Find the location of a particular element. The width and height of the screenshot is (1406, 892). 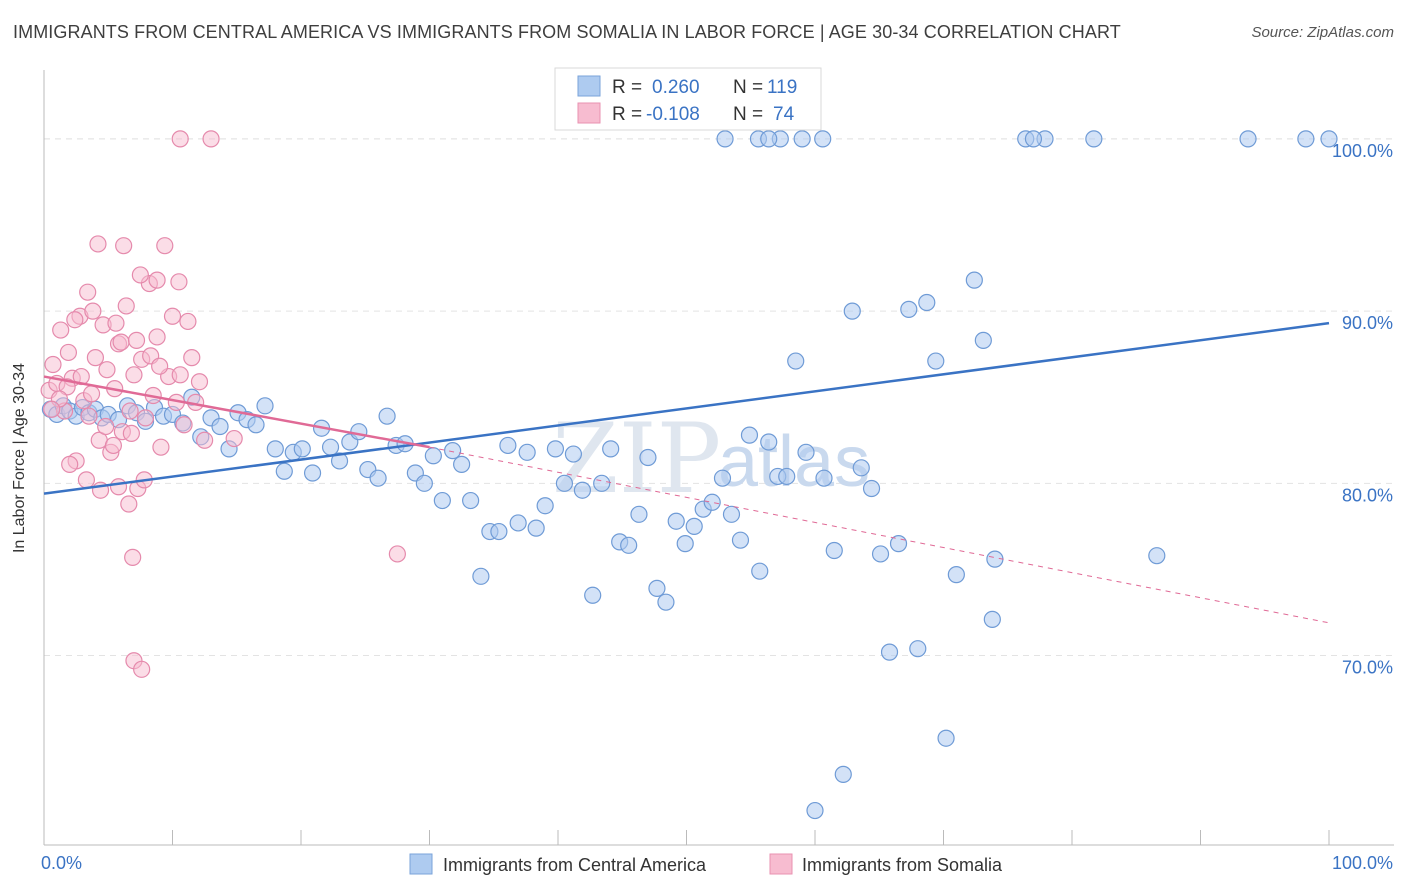

watermark-atlas: atlas is located at coordinates (794, 462).